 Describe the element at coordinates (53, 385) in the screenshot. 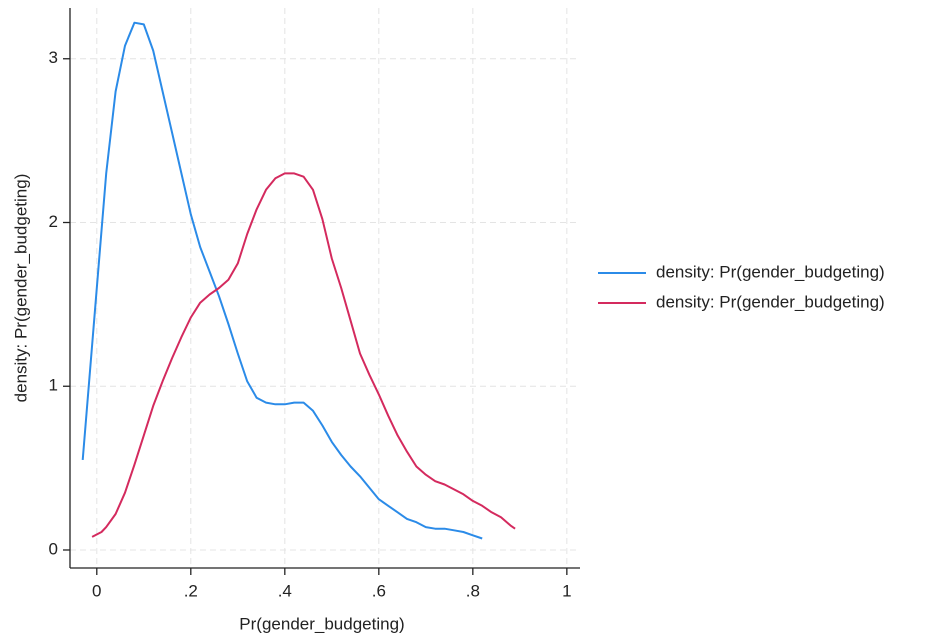

I see `y-tick-label: 1` at that location.